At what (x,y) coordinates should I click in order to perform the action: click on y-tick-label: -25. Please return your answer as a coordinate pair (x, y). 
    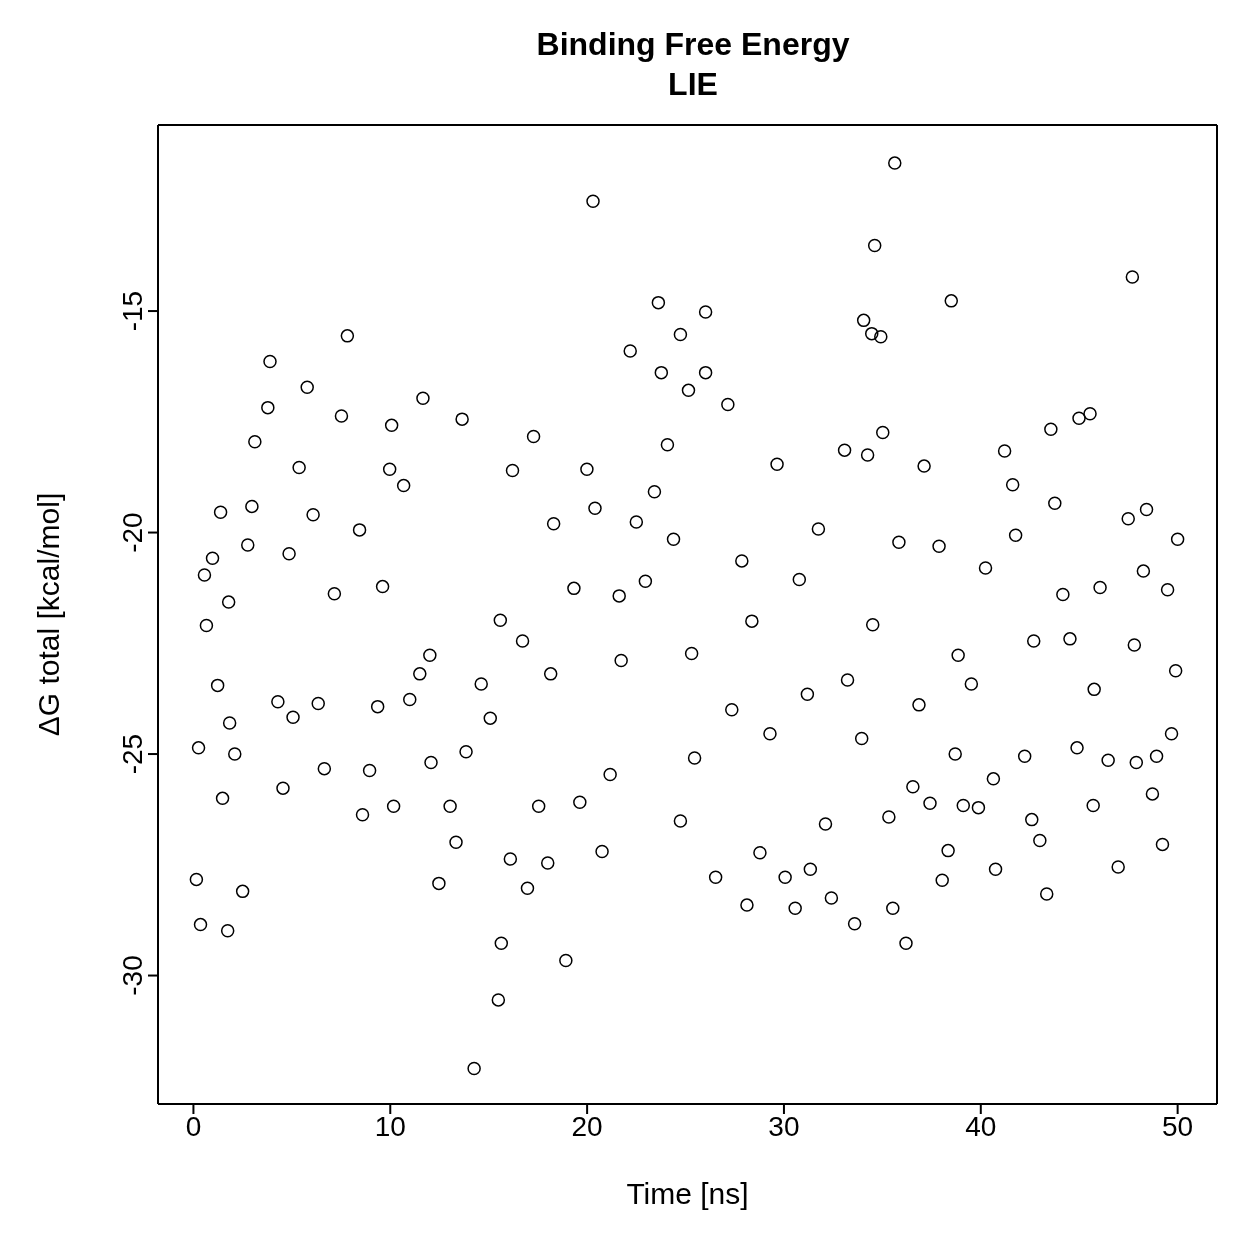
    Looking at the image, I should click on (132, 754).